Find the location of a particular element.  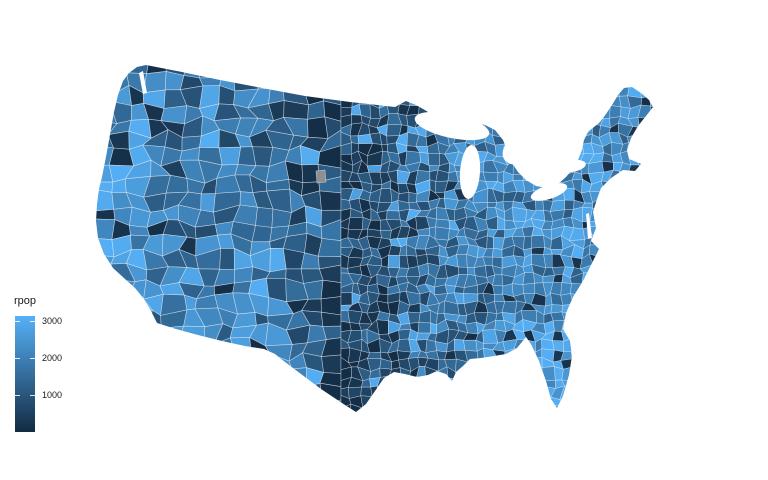

legend-tick-mark is located at coordinates (17, 395).